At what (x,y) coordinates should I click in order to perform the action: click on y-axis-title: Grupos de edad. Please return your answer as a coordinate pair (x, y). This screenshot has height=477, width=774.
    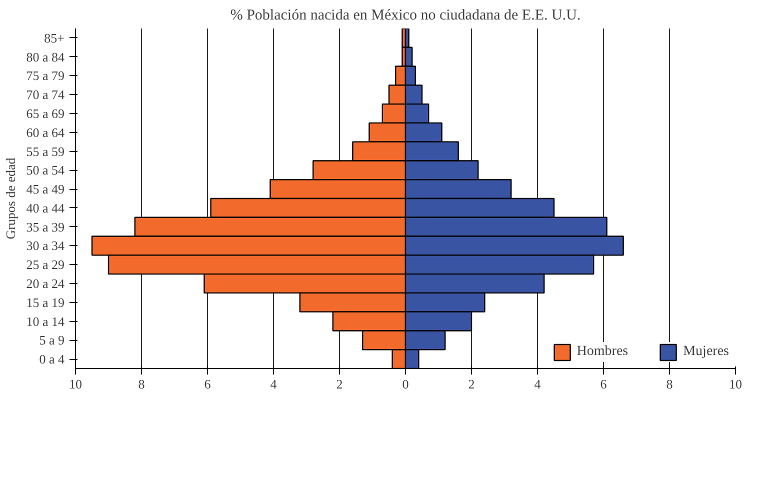
    Looking at the image, I should click on (10, 198).